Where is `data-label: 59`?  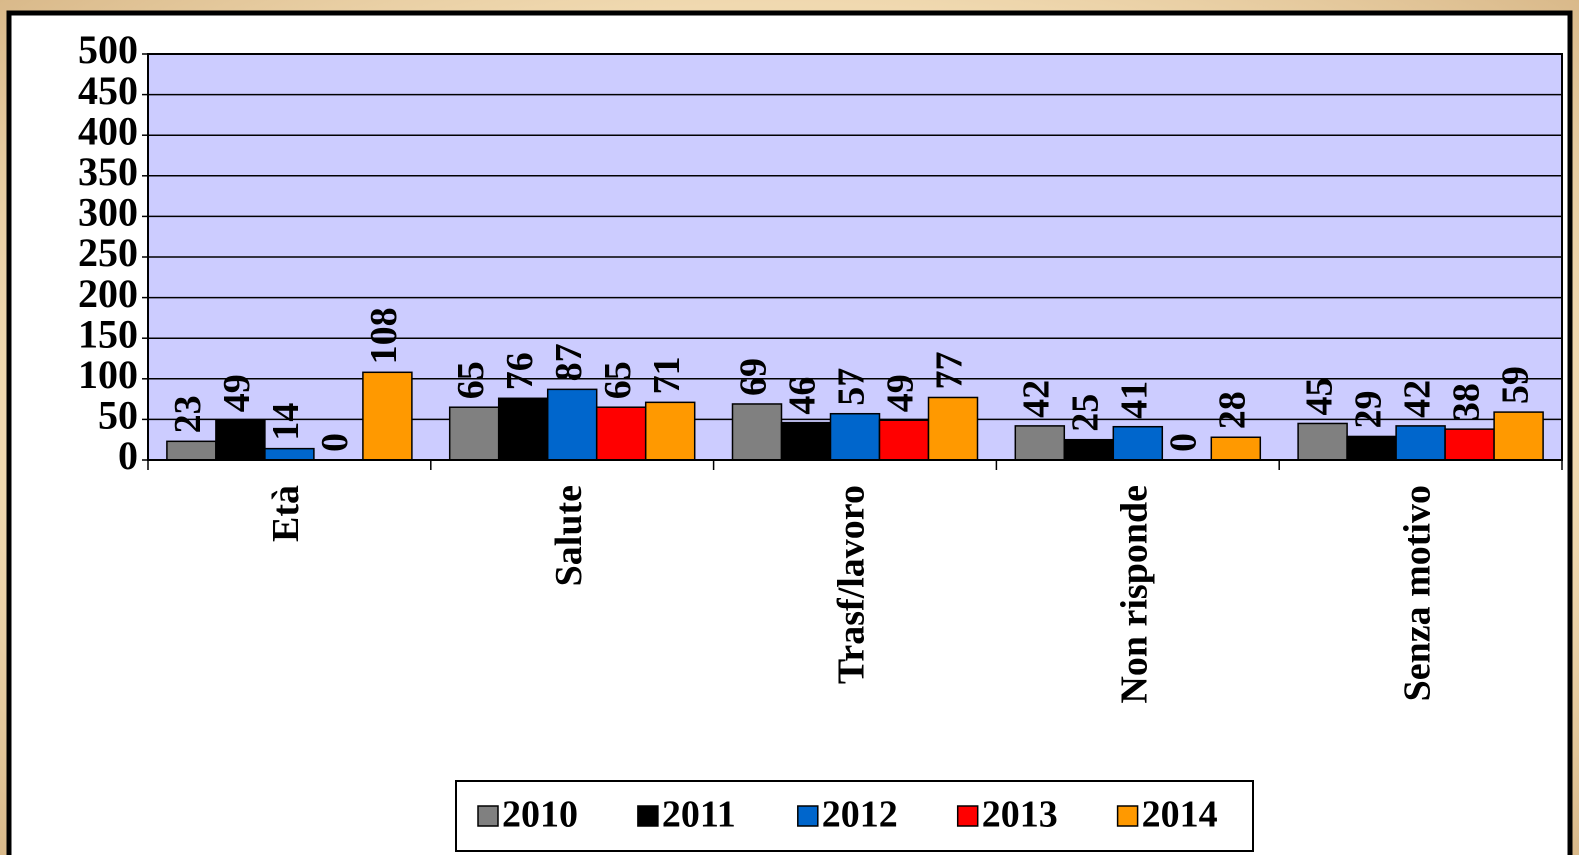 data-label: 59 is located at coordinates (1515, 385).